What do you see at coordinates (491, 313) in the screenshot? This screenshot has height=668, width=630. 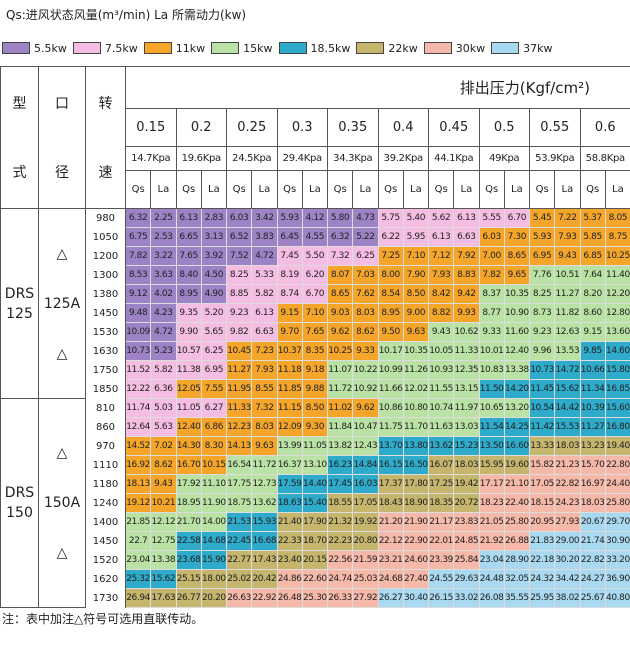 I see `qs-value: 8.77` at bounding box center [491, 313].